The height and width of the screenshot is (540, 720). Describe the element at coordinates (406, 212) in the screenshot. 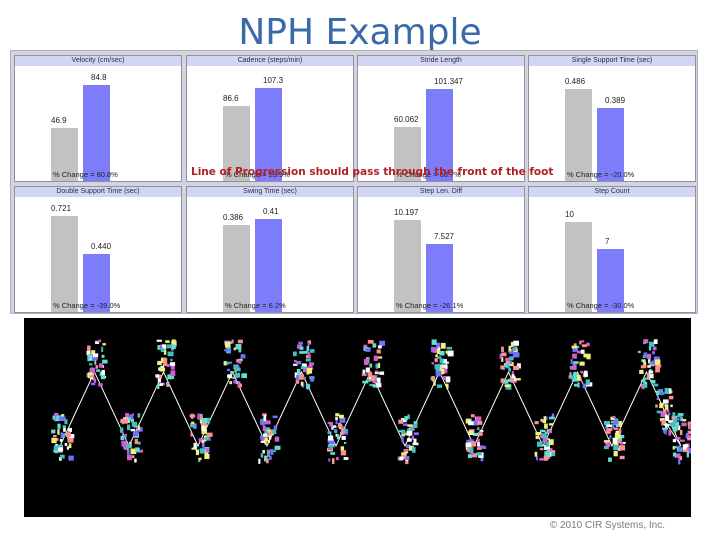

I see `bar-value-label: 10.197` at that location.